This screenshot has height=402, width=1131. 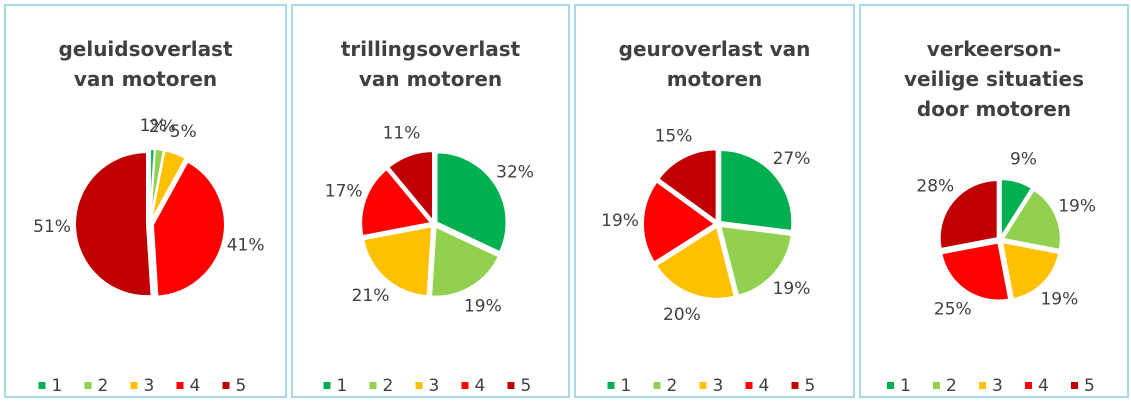 I want to click on data-label: 15%, so click(x=674, y=137).